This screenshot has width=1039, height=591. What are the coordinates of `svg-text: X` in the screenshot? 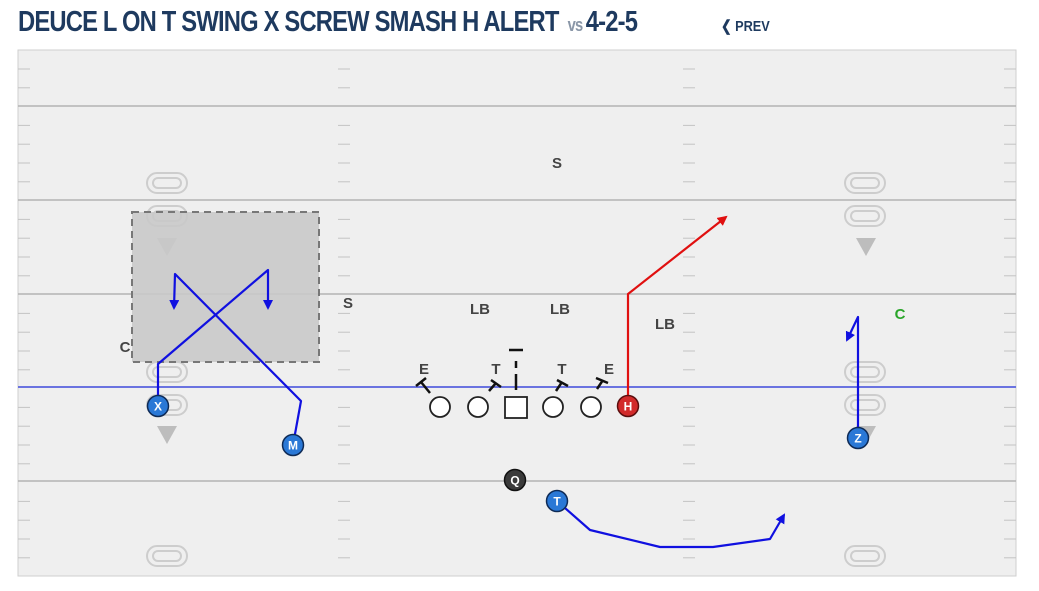 It's located at (158, 407).